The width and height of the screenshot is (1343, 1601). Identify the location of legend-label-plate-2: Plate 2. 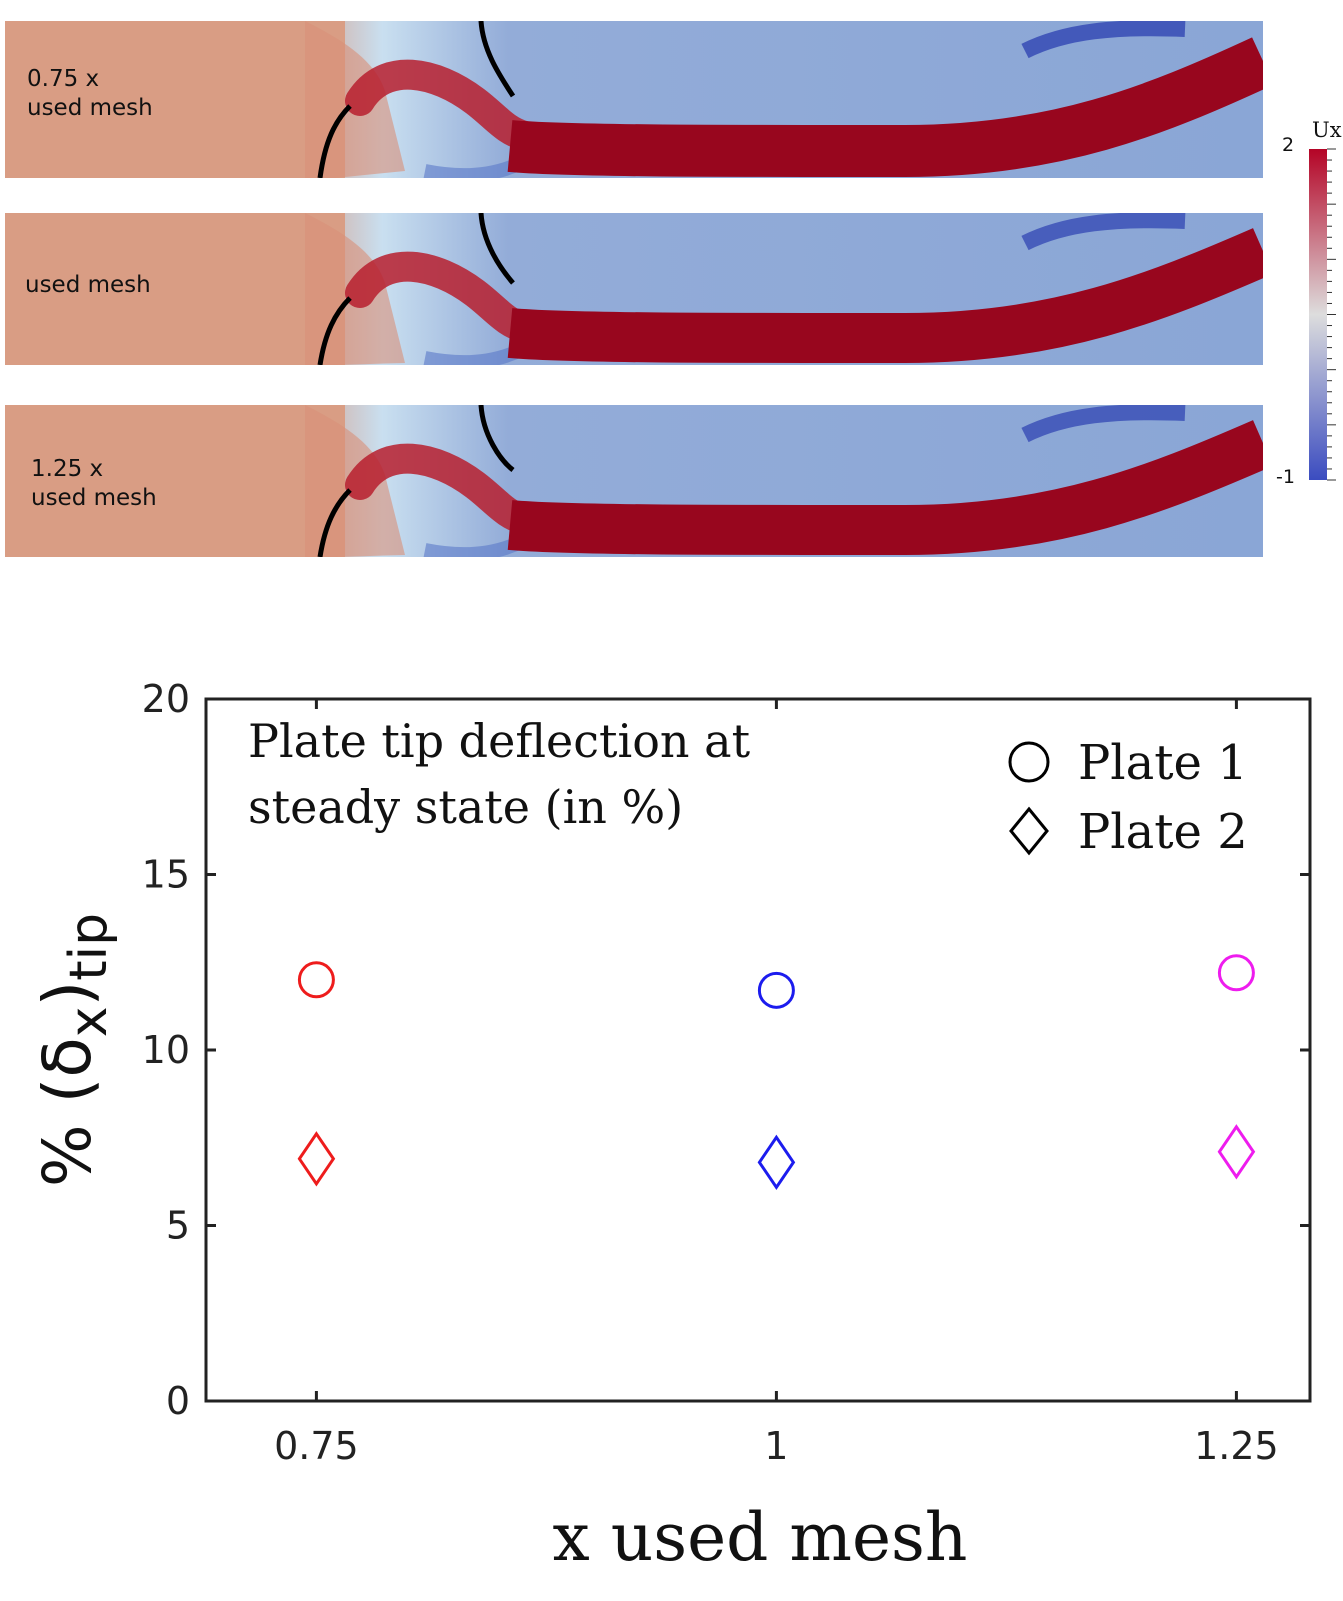
(1163, 832).